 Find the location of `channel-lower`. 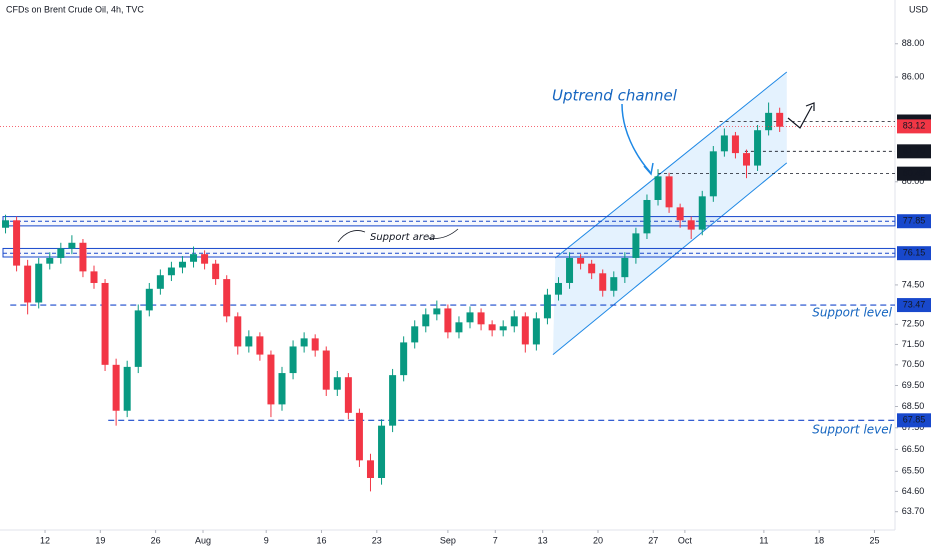

channel-lower is located at coordinates (670, 258).